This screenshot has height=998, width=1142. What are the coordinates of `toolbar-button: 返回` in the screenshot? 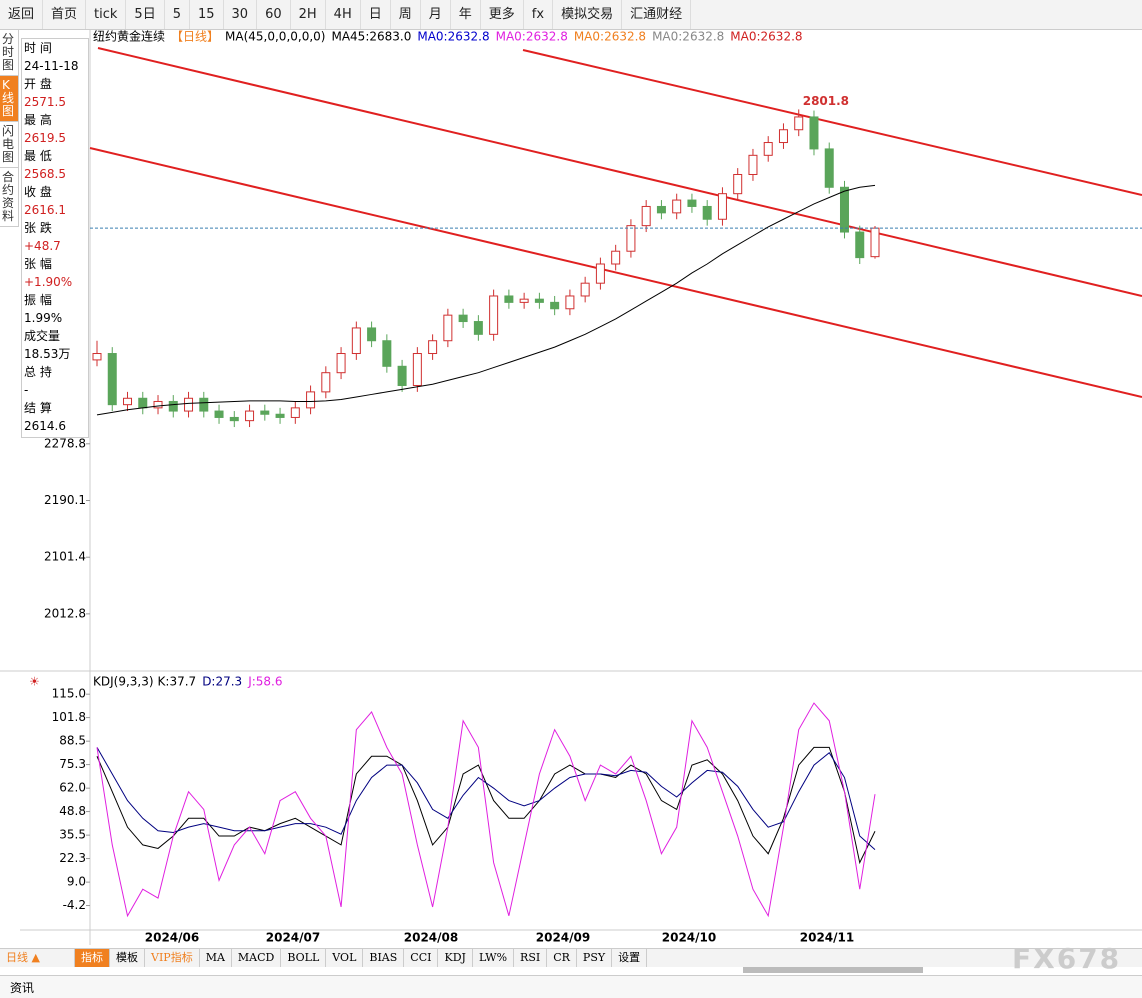 It's located at (22, 14).